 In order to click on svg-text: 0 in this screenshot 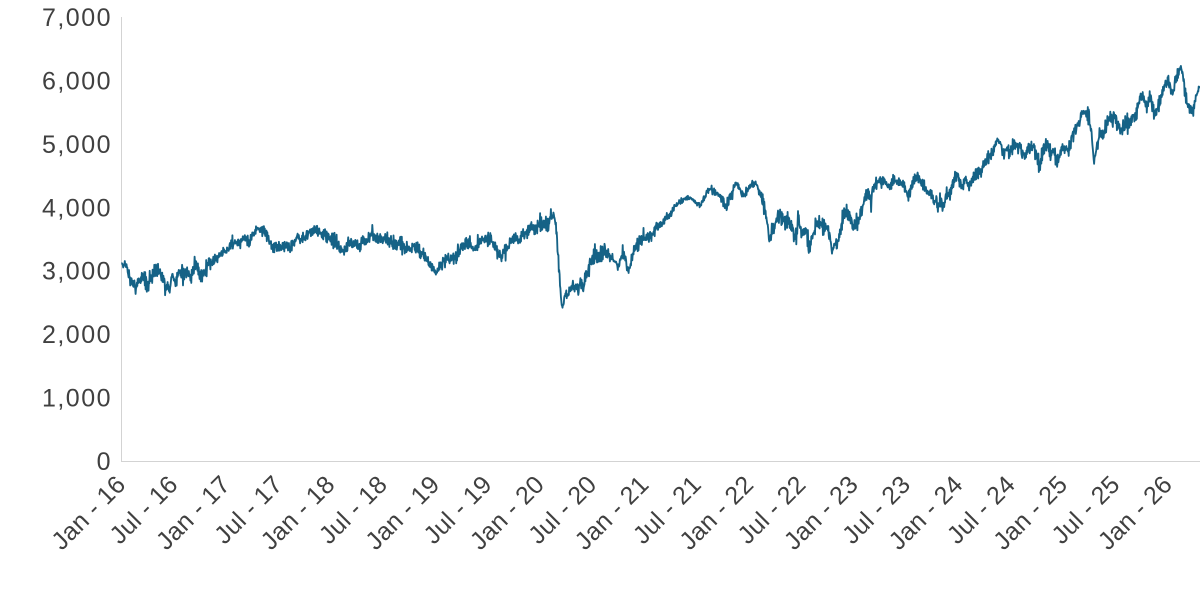, I will do `click(104, 462)`.